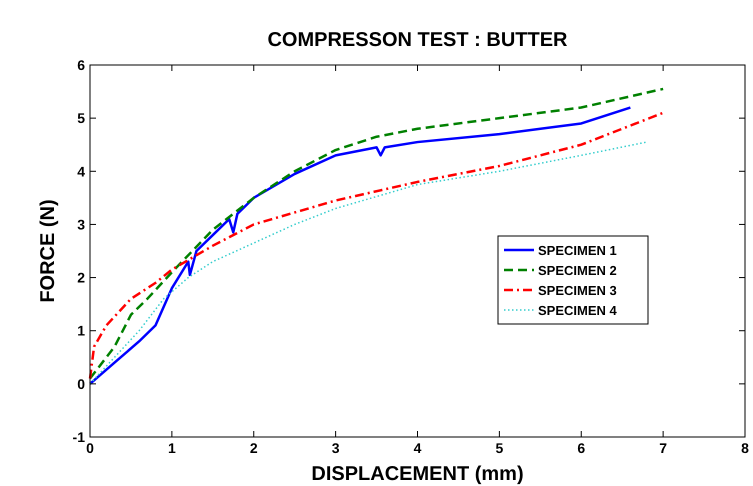 Image resolution: width=753 pixels, height=486 pixels. What do you see at coordinates (336, 448) in the screenshot?
I see `x-tick-label: 3` at bounding box center [336, 448].